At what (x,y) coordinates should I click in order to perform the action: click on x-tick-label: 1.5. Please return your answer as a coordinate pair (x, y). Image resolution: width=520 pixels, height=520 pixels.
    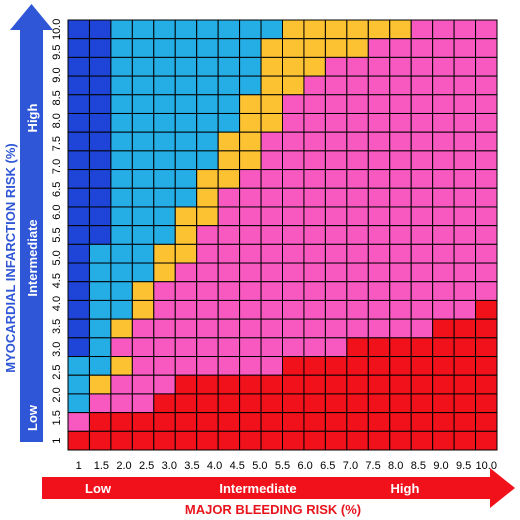
    Looking at the image, I should click on (101, 466).